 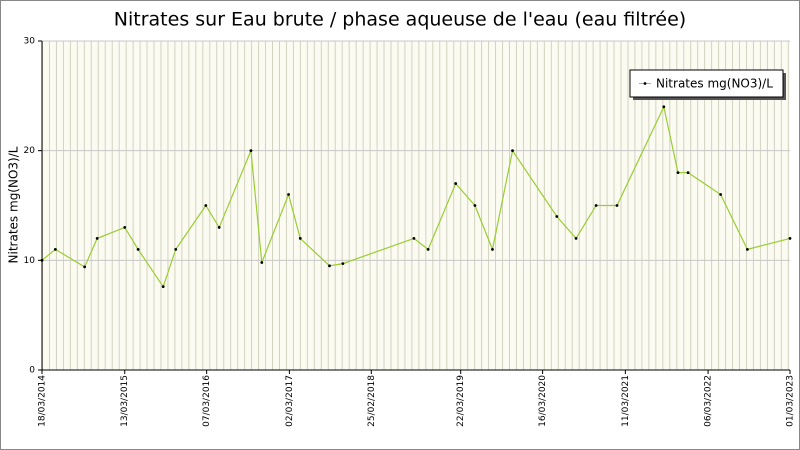 What do you see at coordinates (543, 401) in the screenshot?
I see `x-tick-label: 16/03/2020` at bounding box center [543, 401].